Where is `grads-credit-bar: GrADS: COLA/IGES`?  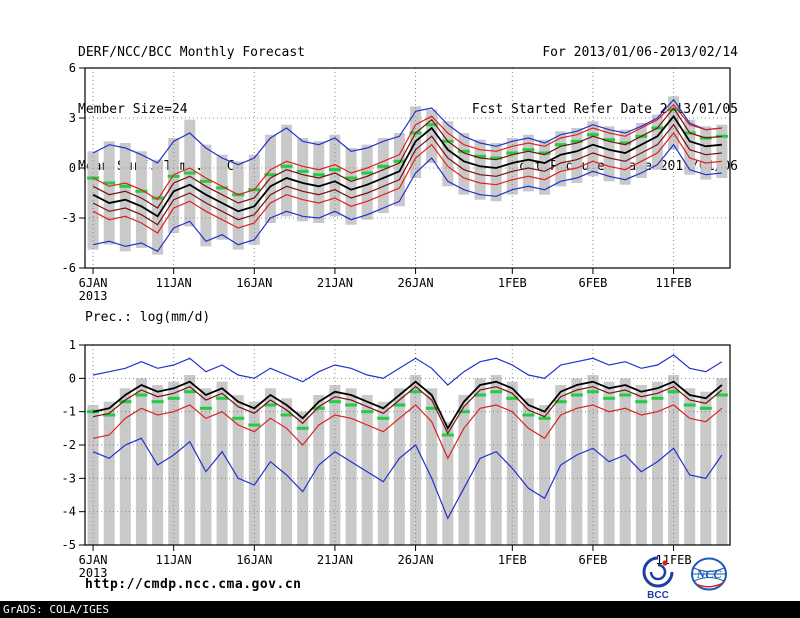
grads-credit-bar: GrADS: COLA/IGES is located at coordinates (400, 609).